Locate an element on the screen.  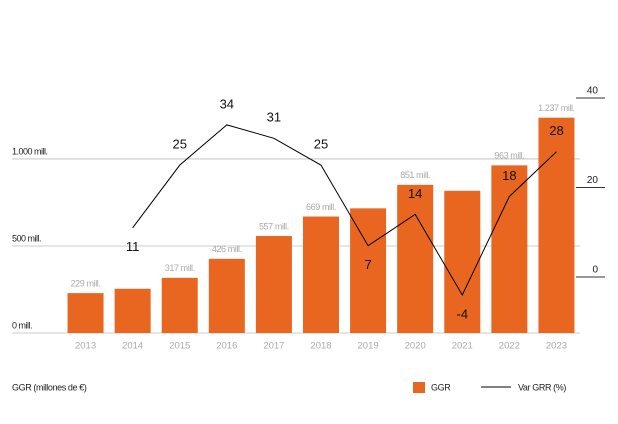
line-value-label: 7 is located at coordinates (367, 264).